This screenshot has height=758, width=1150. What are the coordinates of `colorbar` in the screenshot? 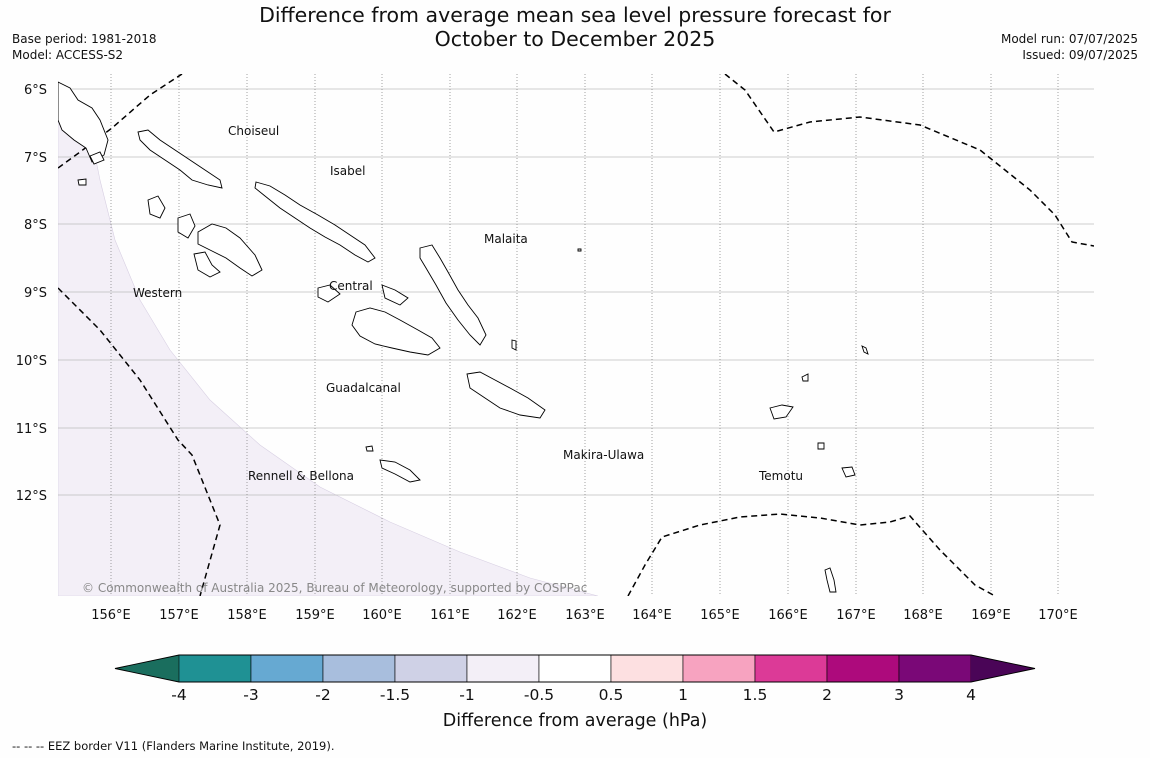 It's located at (575, 668).